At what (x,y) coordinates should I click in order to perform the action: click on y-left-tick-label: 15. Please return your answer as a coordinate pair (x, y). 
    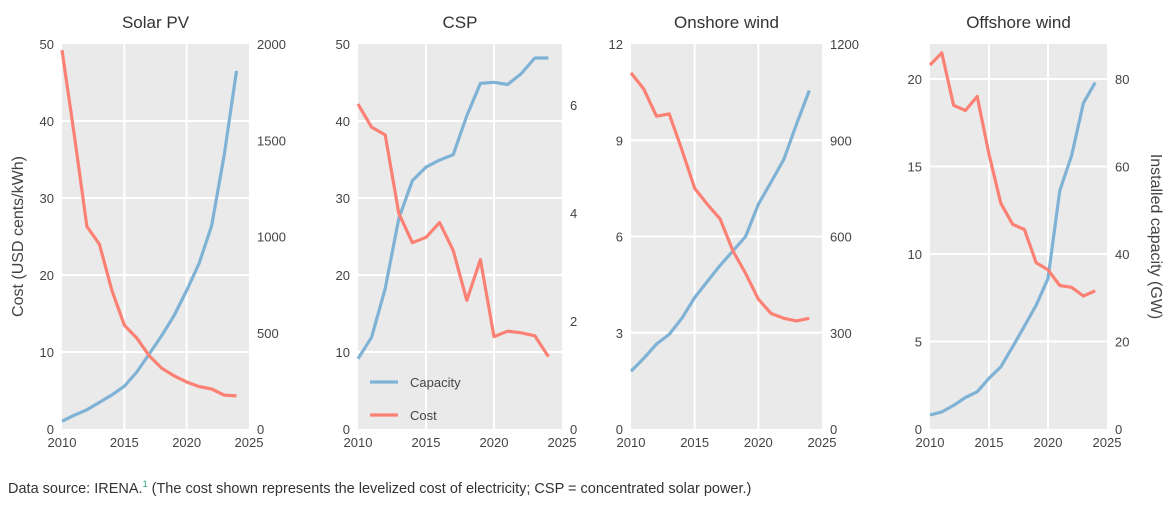
    Looking at the image, I should click on (915, 167).